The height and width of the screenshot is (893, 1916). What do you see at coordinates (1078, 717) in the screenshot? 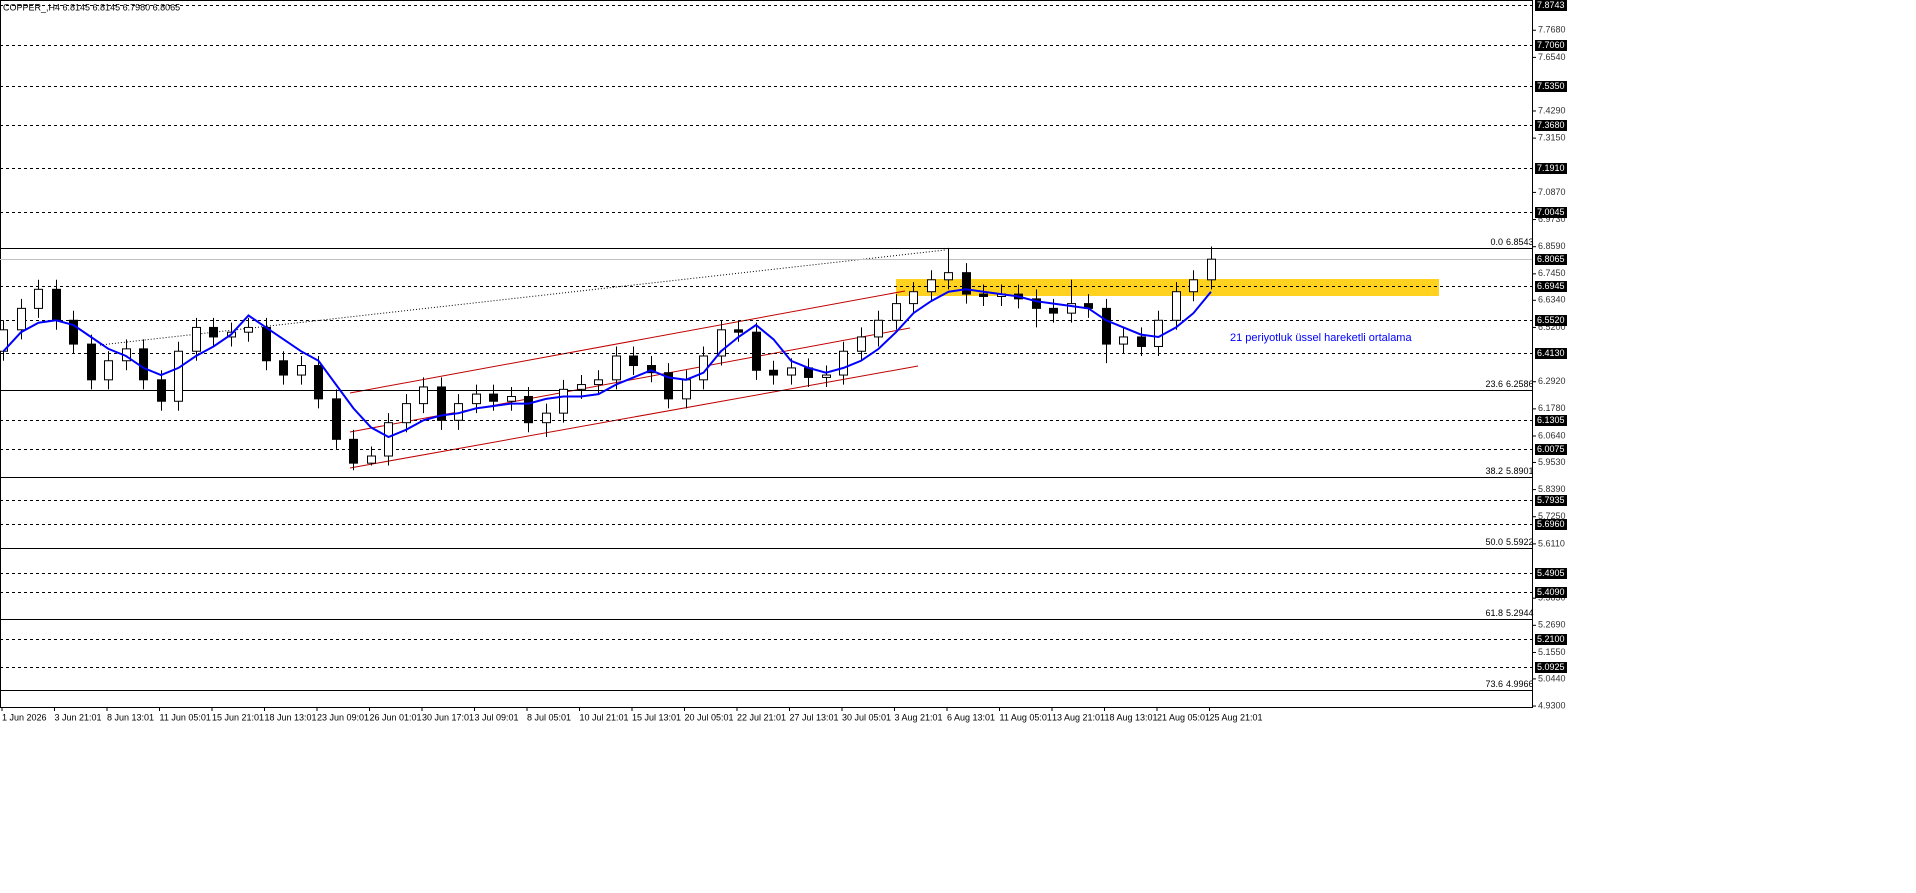
I see `x-tick-label: 13 Aug 21:01` at bounding box center [1078, 717].